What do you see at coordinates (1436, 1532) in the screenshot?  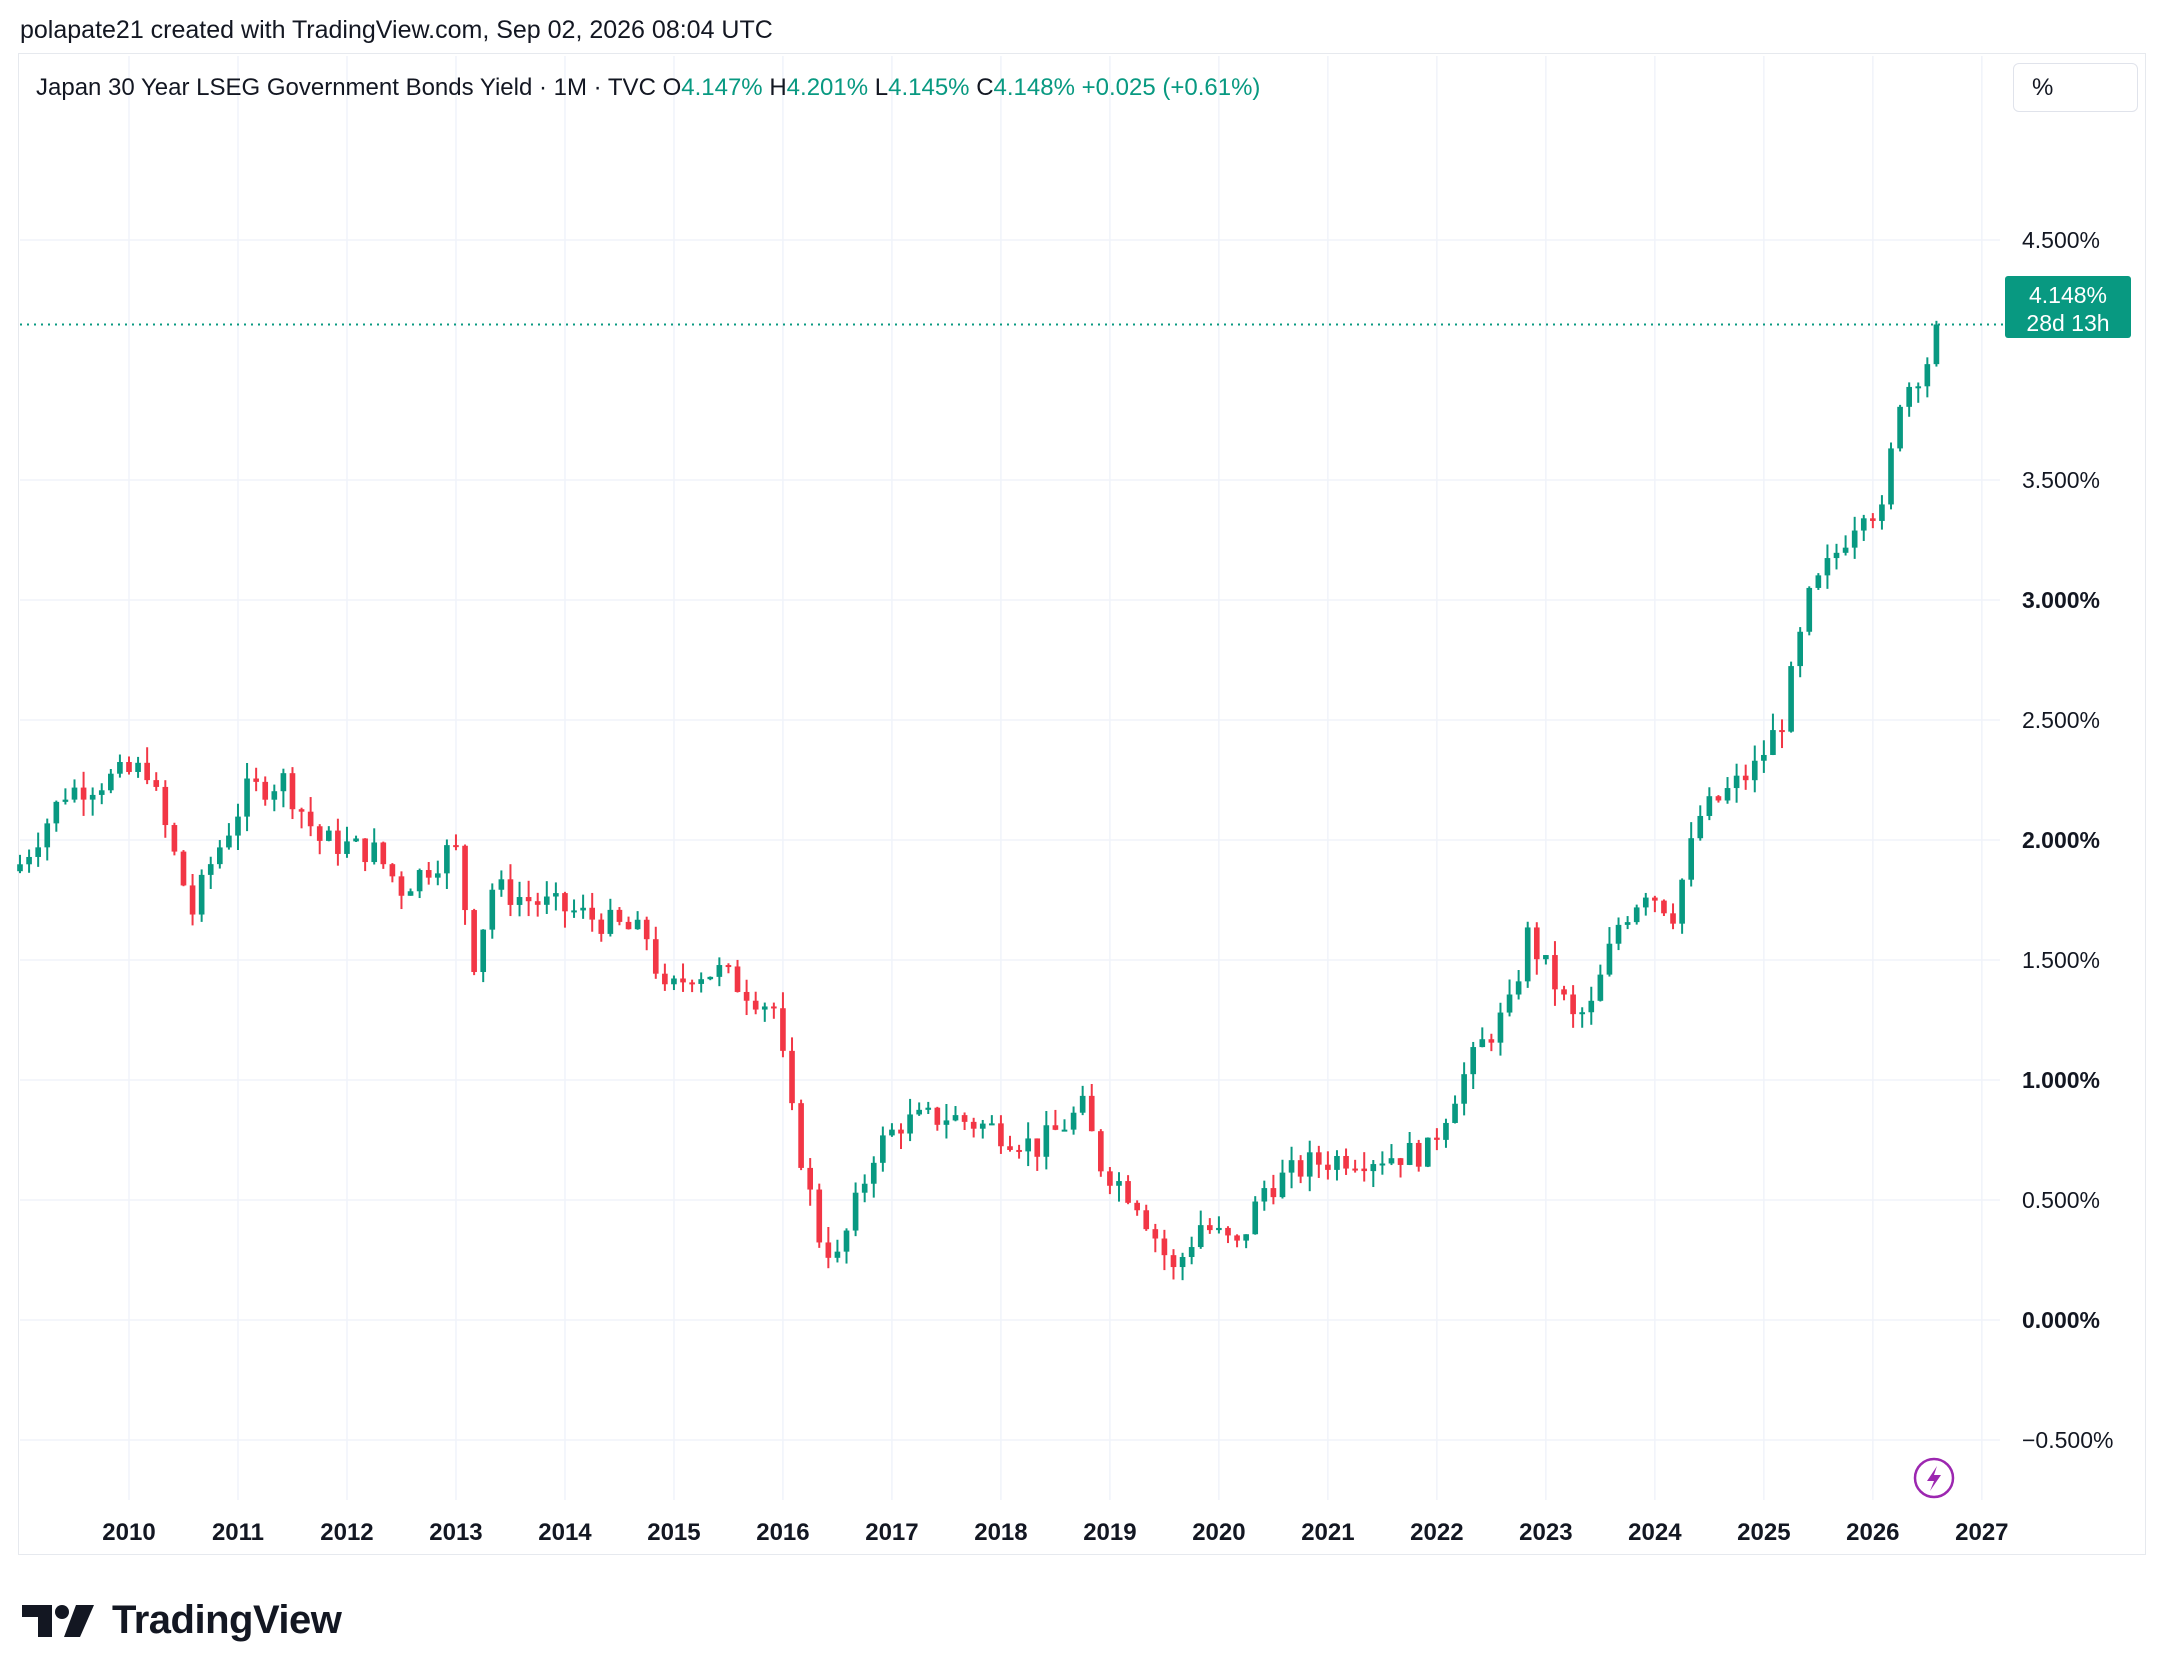 I see `x-tick-label: 2022` at bounding box center [1436, 1532].